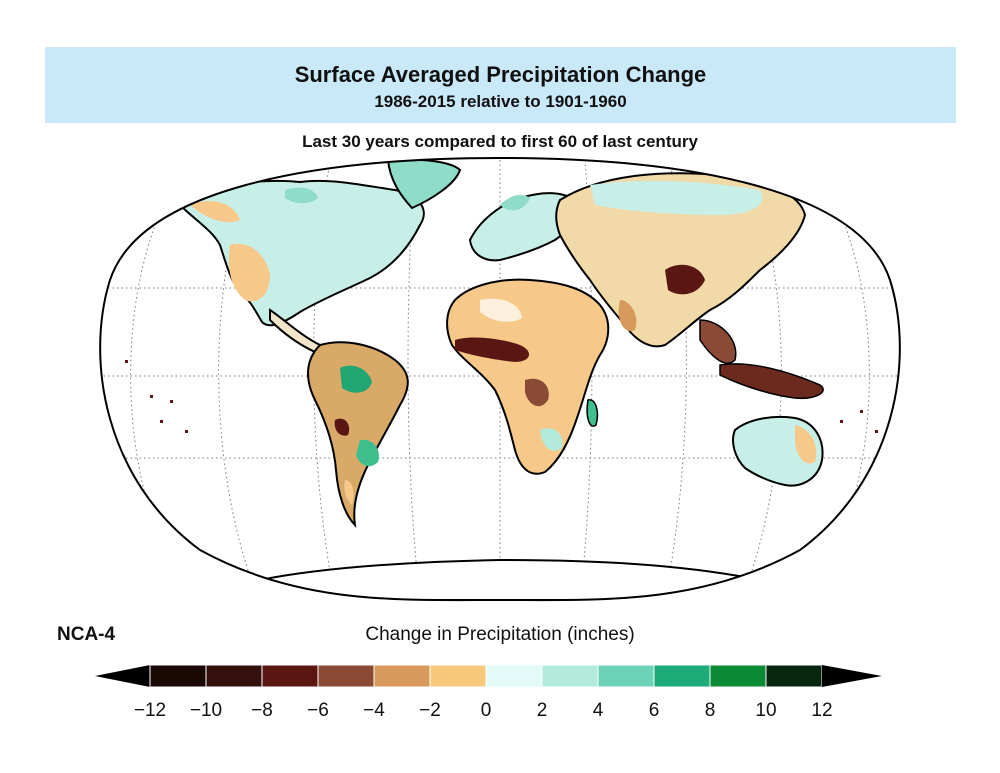 This screenshot has width=1000, height=773. I want to click on pacific-islands, so click(501, 396).